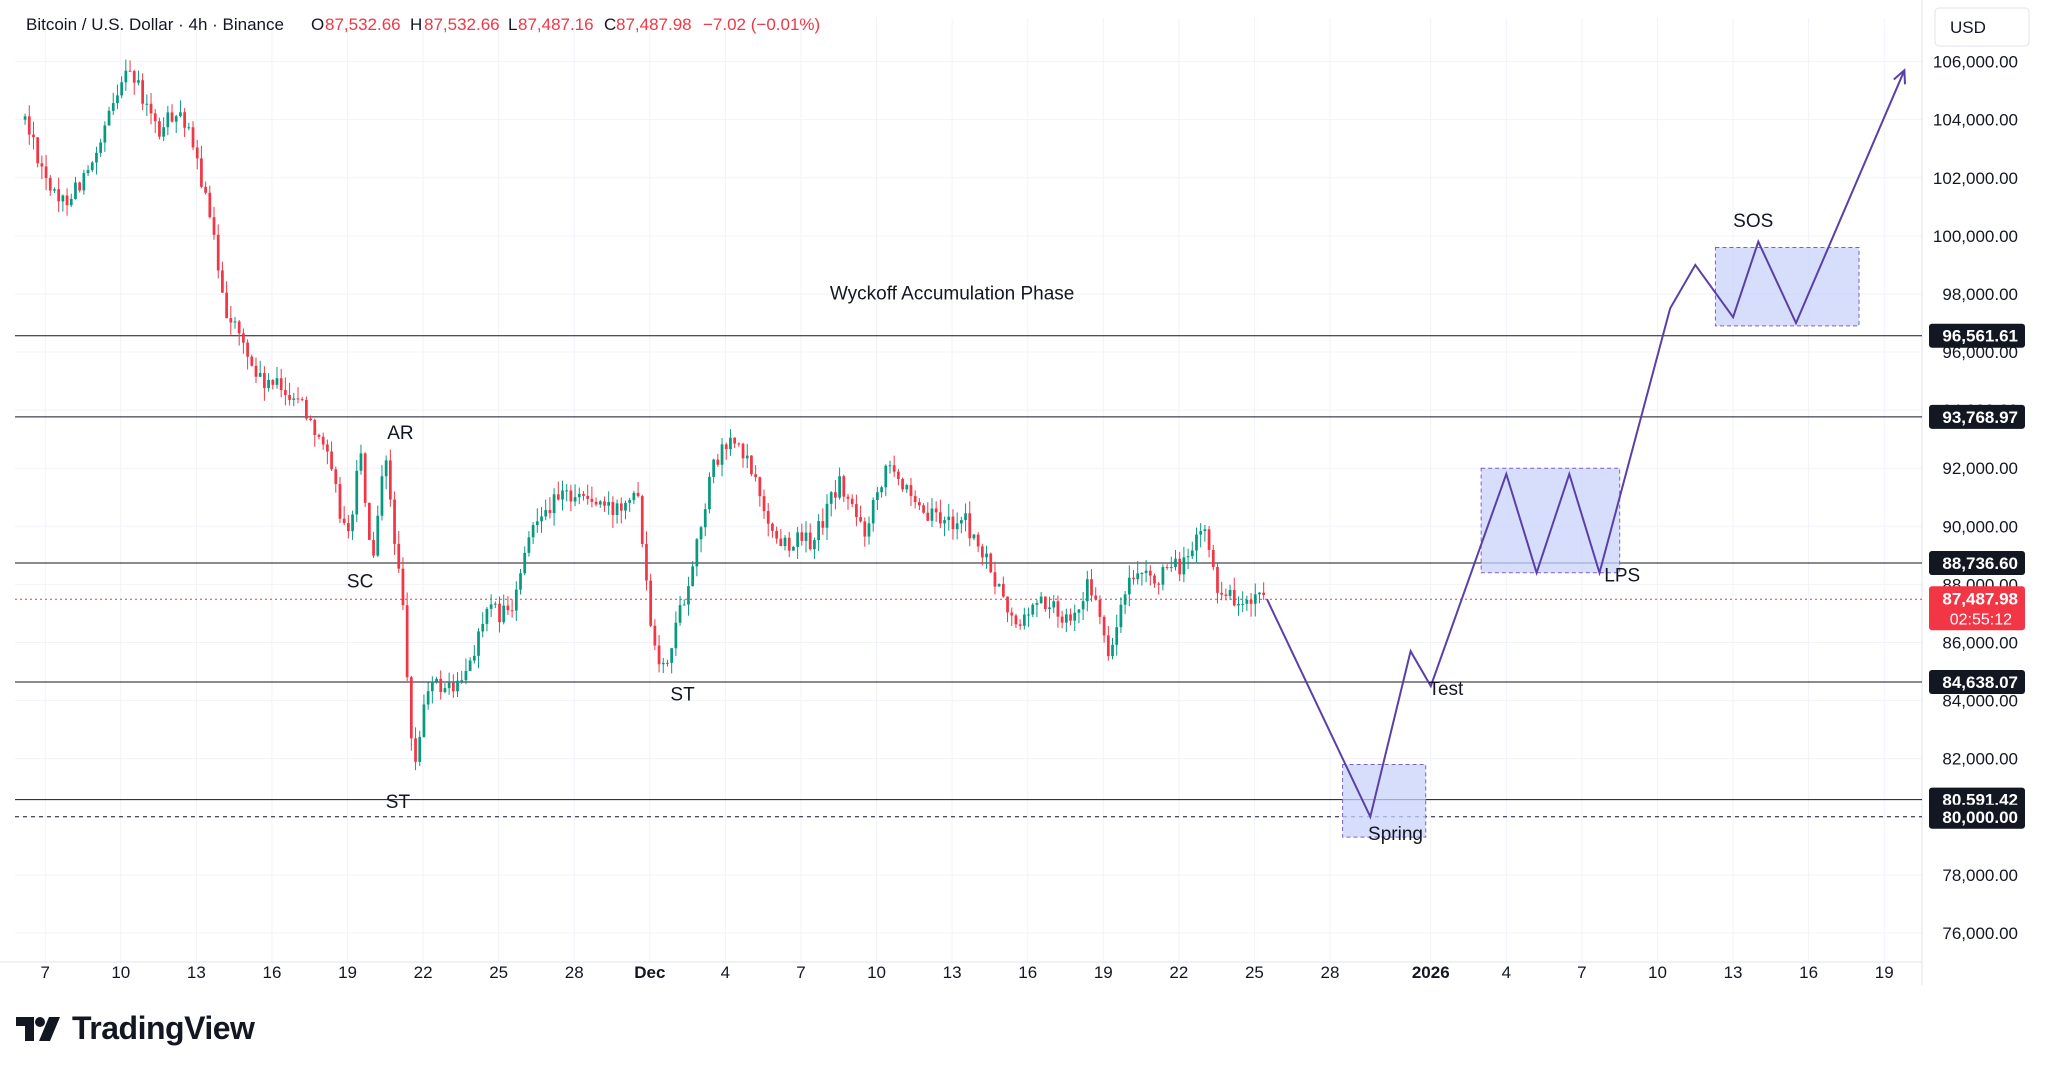 Image resolution: width=2048 pixels, height=1077 pixels. What do you see at coordinates (1982, 27) in the screenshot?
I see `currency-button` at bounding box center [1982, 27].